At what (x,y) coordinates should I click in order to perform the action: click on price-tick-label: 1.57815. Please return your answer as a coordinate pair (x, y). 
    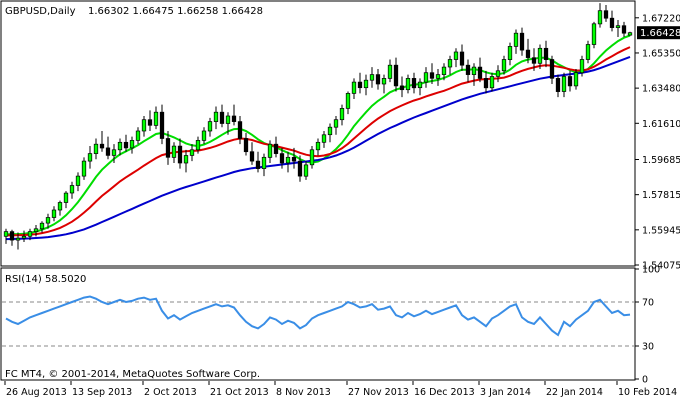
    Looking at the image, I should click on (661, 195).